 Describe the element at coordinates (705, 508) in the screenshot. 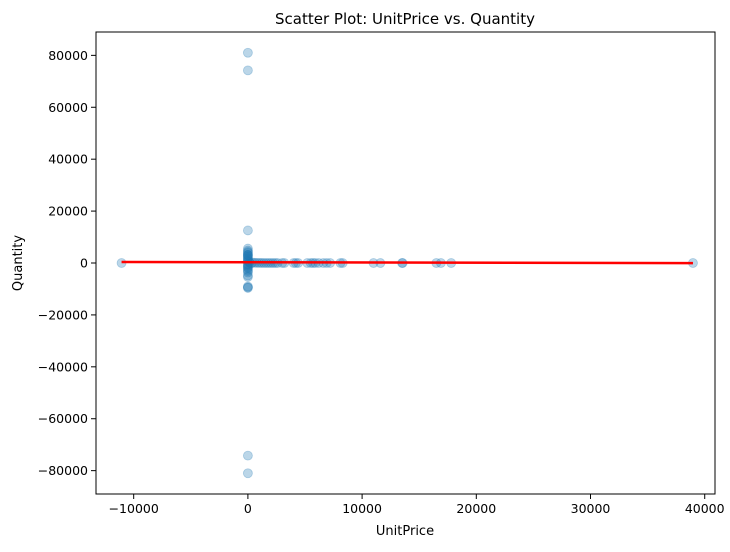

I see `x-tick-label: 40000` at that location.